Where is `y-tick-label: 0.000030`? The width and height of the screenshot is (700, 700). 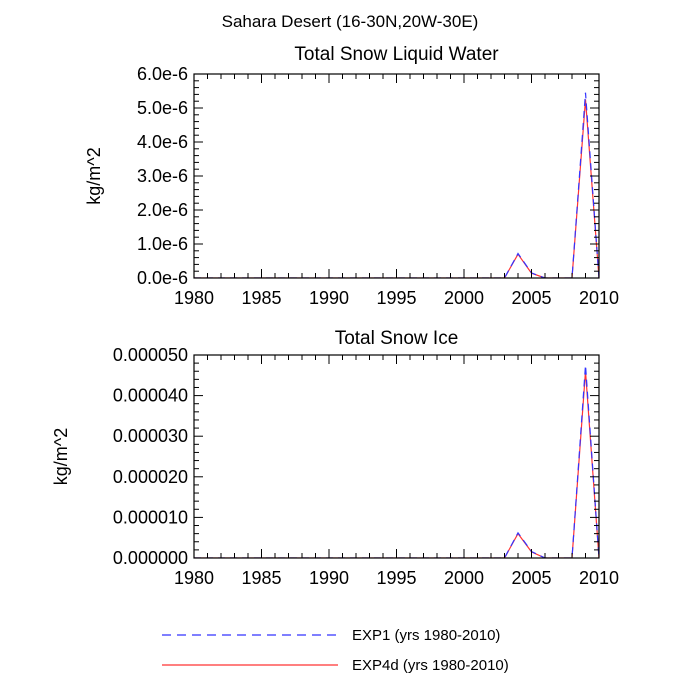
y-tick-label: 0.000030 is located at coordinates (150, 436).